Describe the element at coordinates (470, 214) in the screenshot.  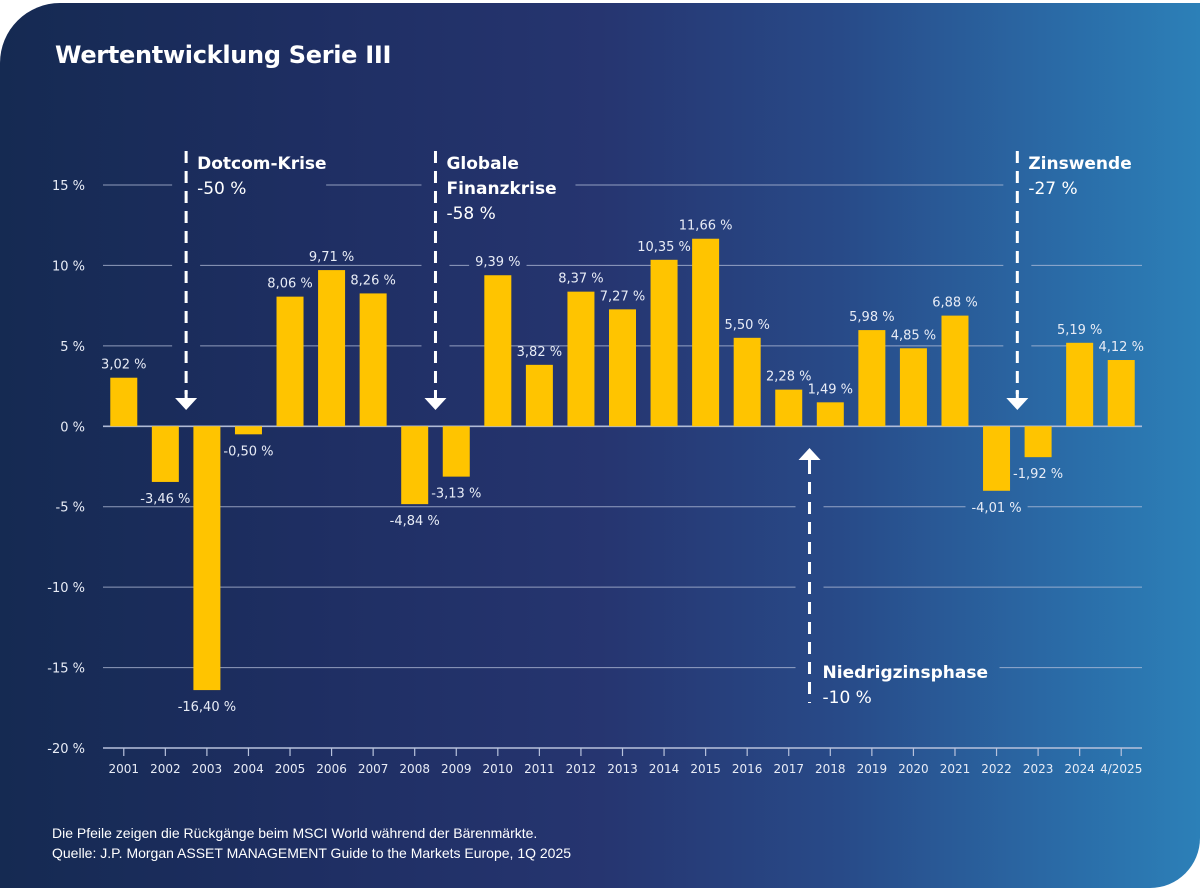
I see `annotation-value: -58 %` at that location.